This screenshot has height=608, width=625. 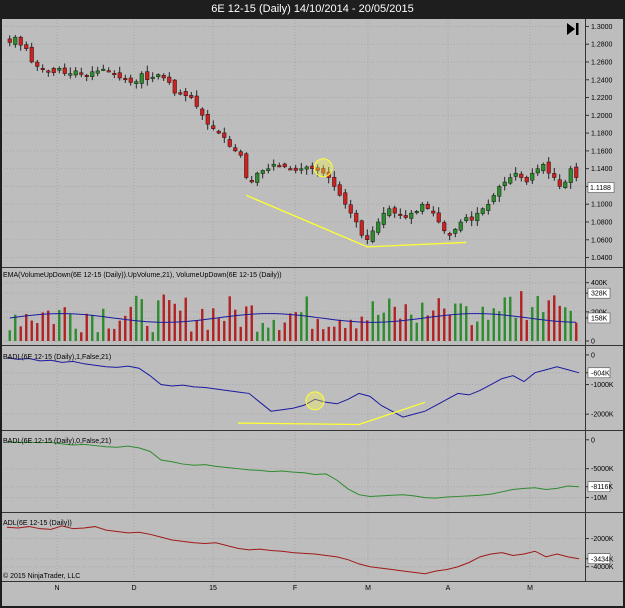 What do you see at coordinates (331, 413) in the screenshot?
I see `badl-trendline` at bounding box center [331, 413].